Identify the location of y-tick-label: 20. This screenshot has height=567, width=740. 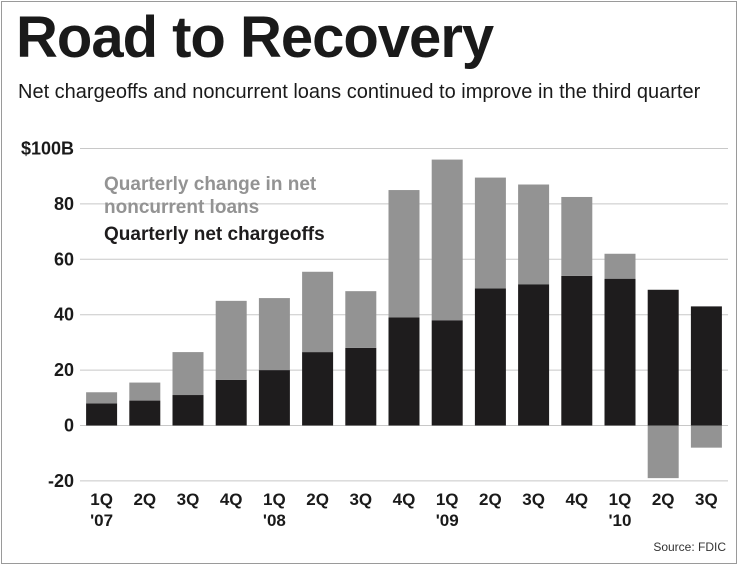
(64, 370).